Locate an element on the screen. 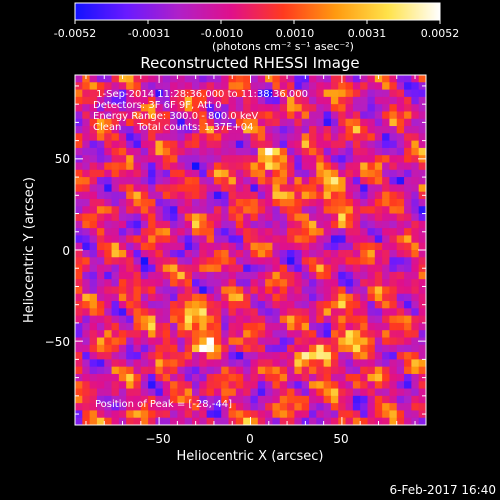 The width and height of the screenshot is (500, 500). x-tick-label: 50 is located at coordinates (340, 439).